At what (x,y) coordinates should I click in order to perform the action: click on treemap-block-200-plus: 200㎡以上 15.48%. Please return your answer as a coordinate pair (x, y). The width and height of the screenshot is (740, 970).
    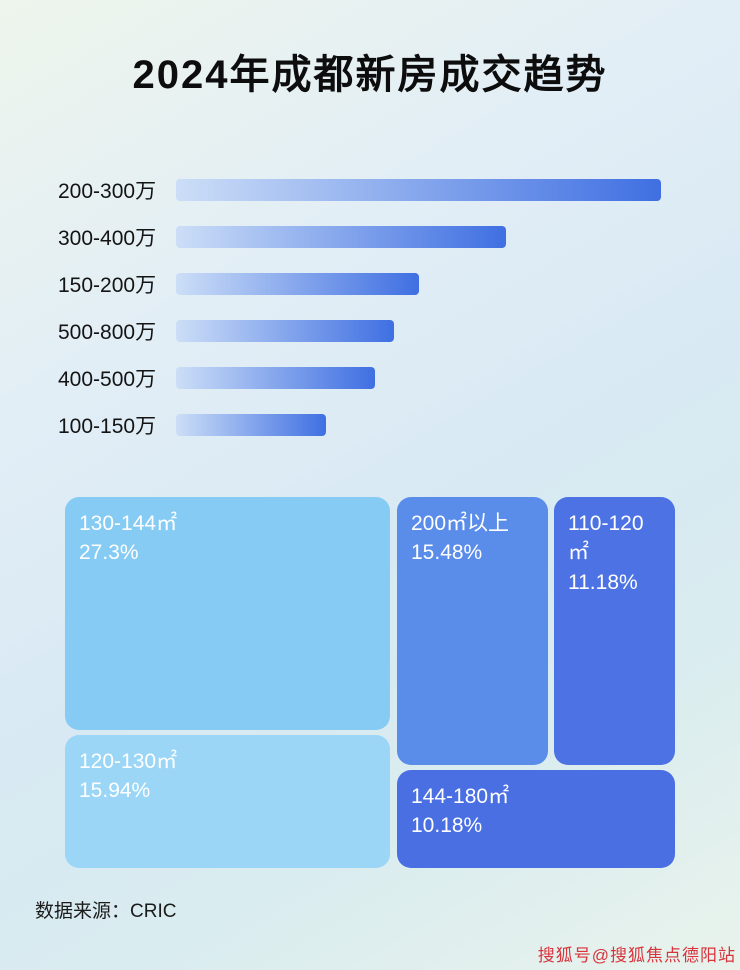
    Looking at the image, I should click on (472, 631).